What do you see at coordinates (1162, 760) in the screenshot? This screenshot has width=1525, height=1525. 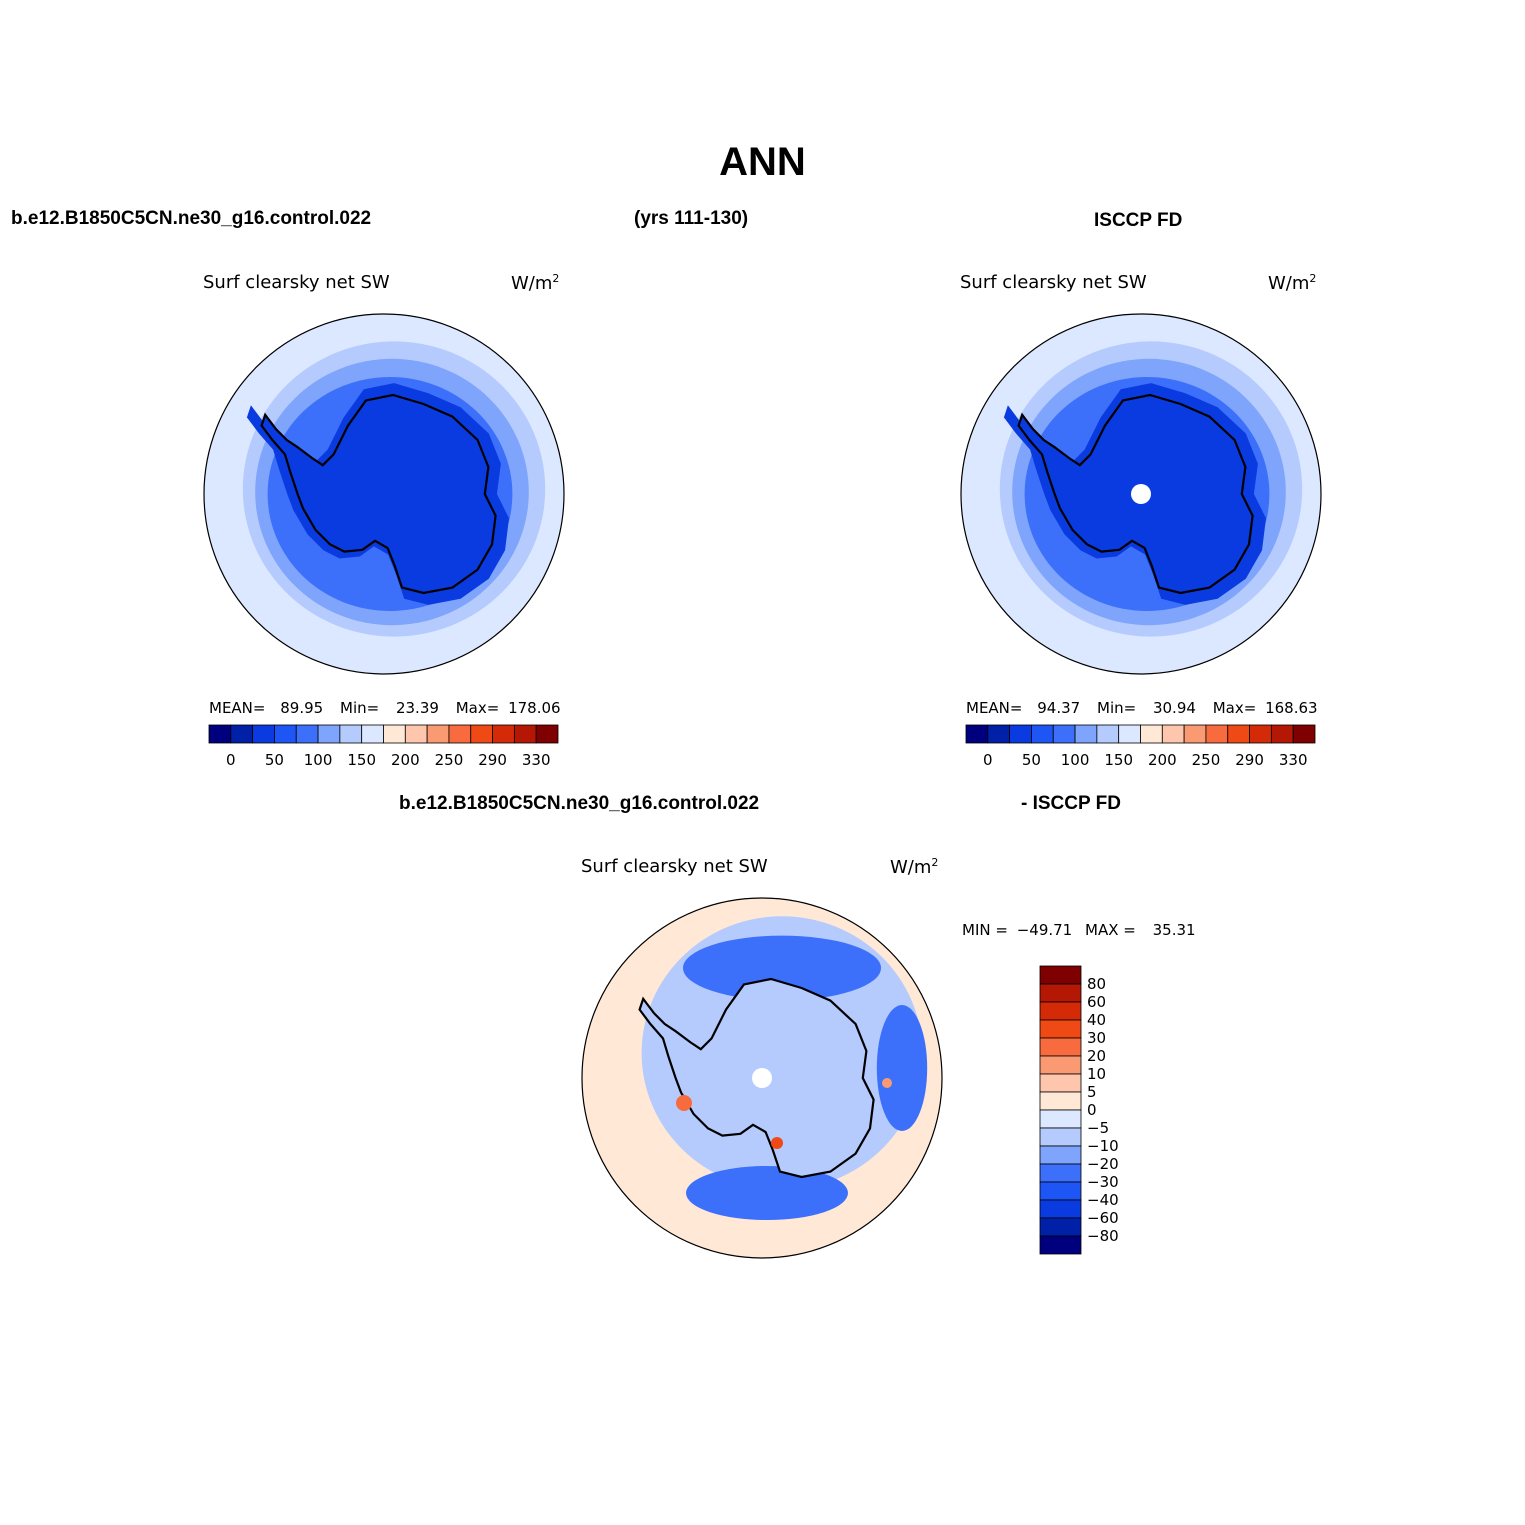 I see `panel2-colorbar-tick-label: 200` at bounding box center [1162, 760].